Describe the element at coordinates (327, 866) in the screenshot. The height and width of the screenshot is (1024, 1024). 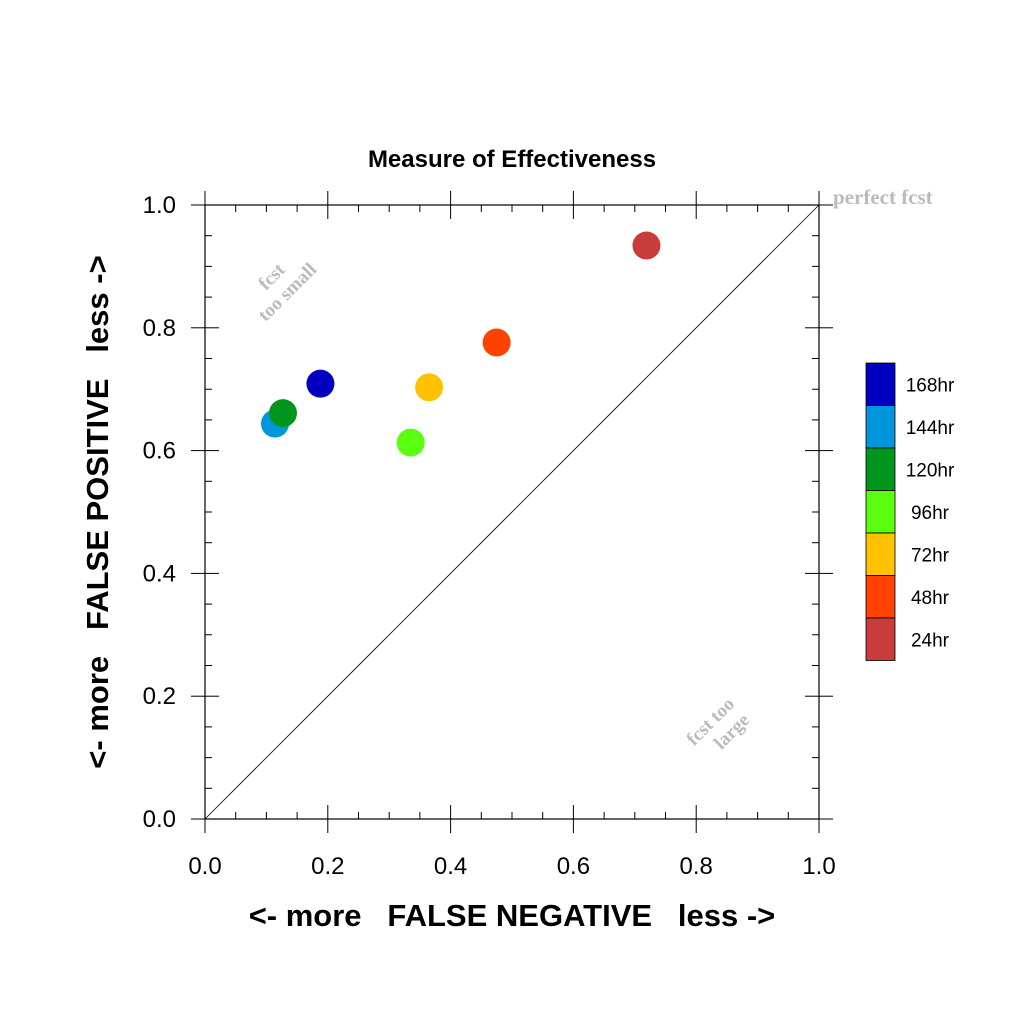
I see `x-tick-label: 0.2` at that location.